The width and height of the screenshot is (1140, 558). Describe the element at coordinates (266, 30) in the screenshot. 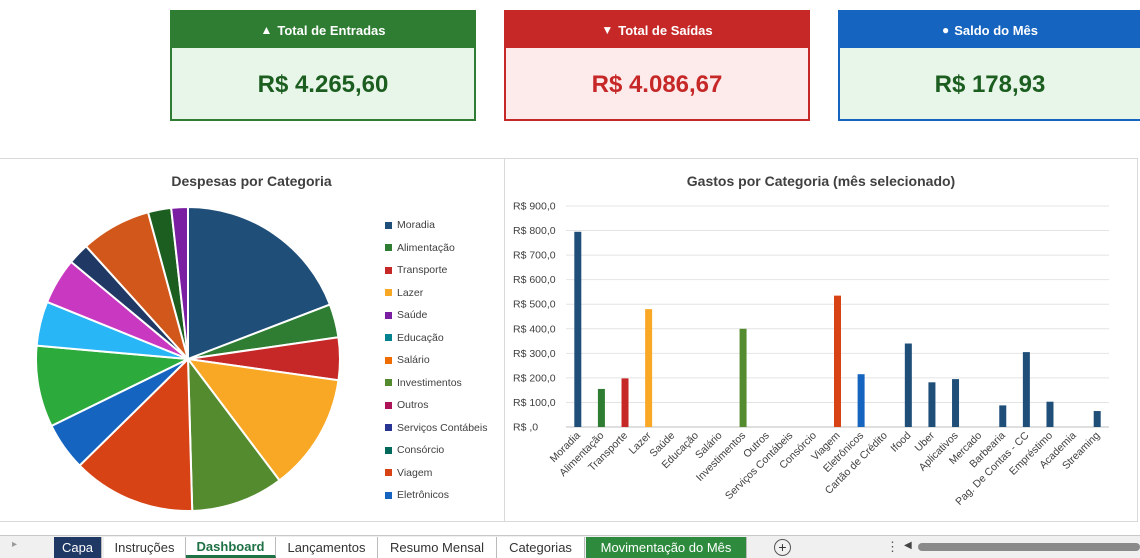

I see `up-triangle-icon: ▲` at that location.